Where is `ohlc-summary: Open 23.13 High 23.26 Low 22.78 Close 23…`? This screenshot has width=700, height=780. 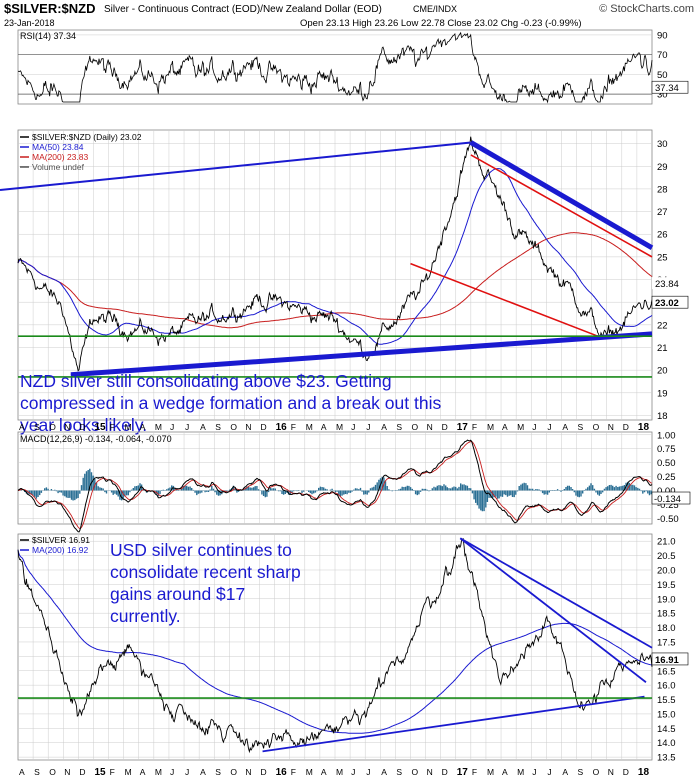
ohlc-summary: Open 23.13 High 23.26 Low 22.78 Close 23… is located at coordinates (441, 23).